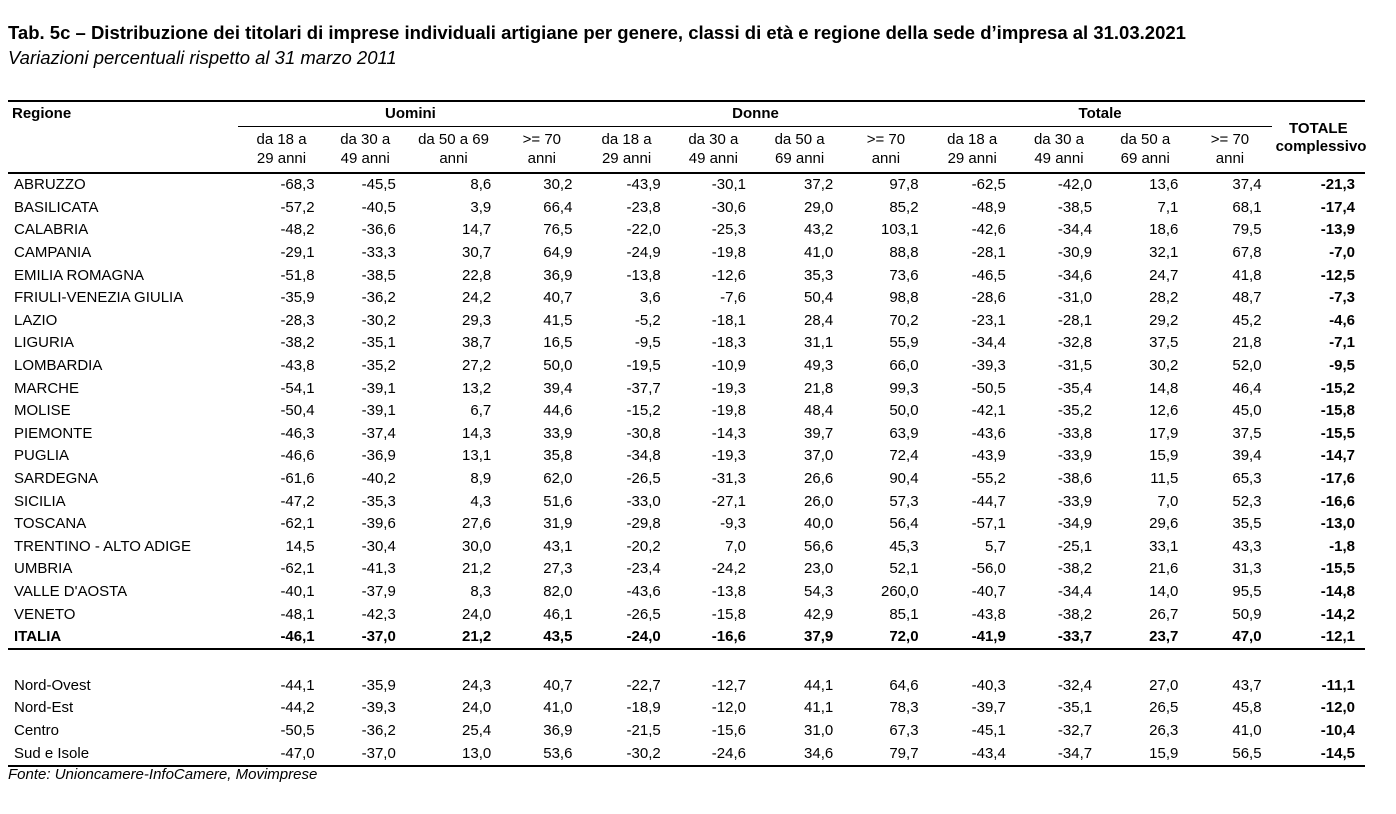 The image size is (1396, 814). I want to click on value-cell: -7,6, so click(733, 298).